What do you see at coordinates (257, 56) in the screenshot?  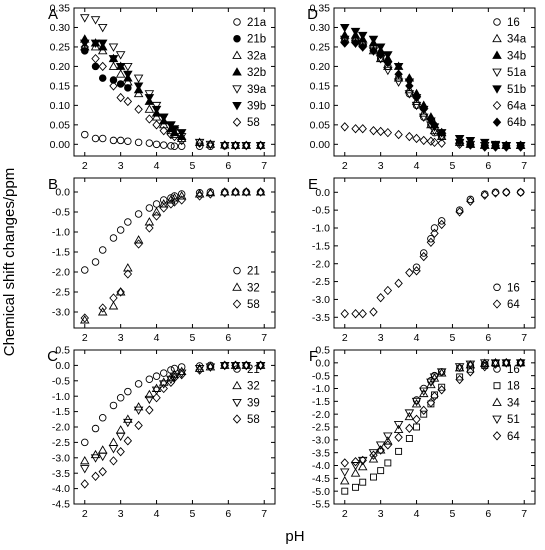 I see `legend-label: 32a` at bounding box center [257, 56].